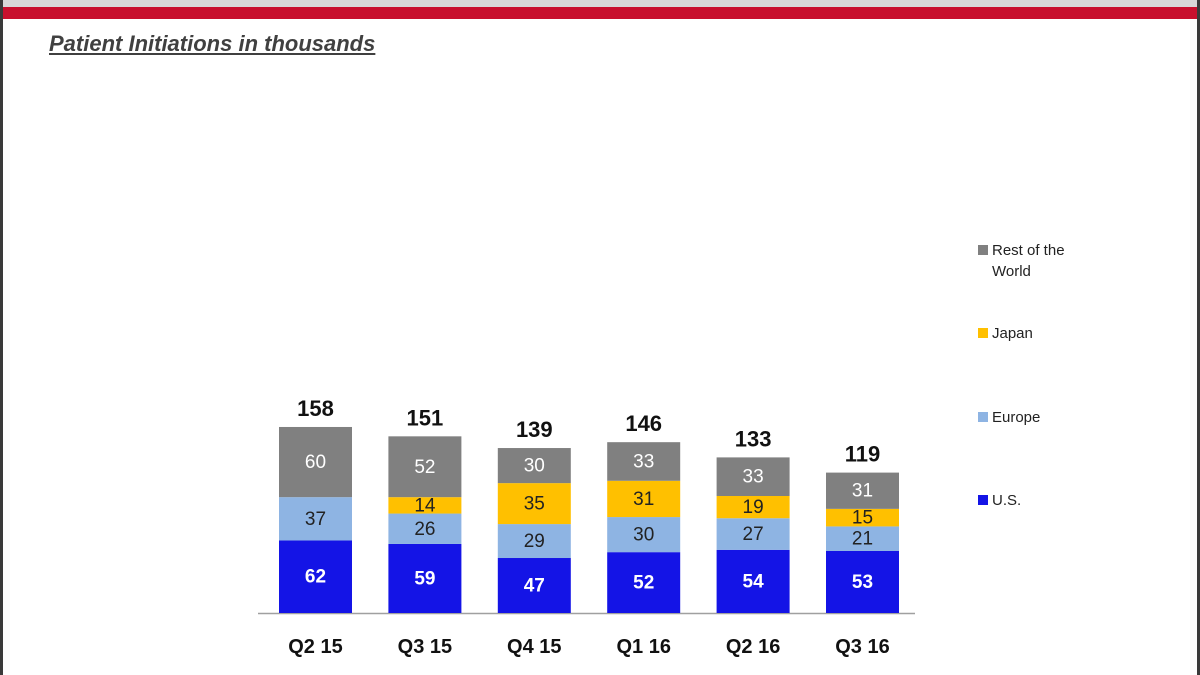 The image size is (1200, 675). I want to click on data-label-u-s-q1-16: 52, so click(643, 583).